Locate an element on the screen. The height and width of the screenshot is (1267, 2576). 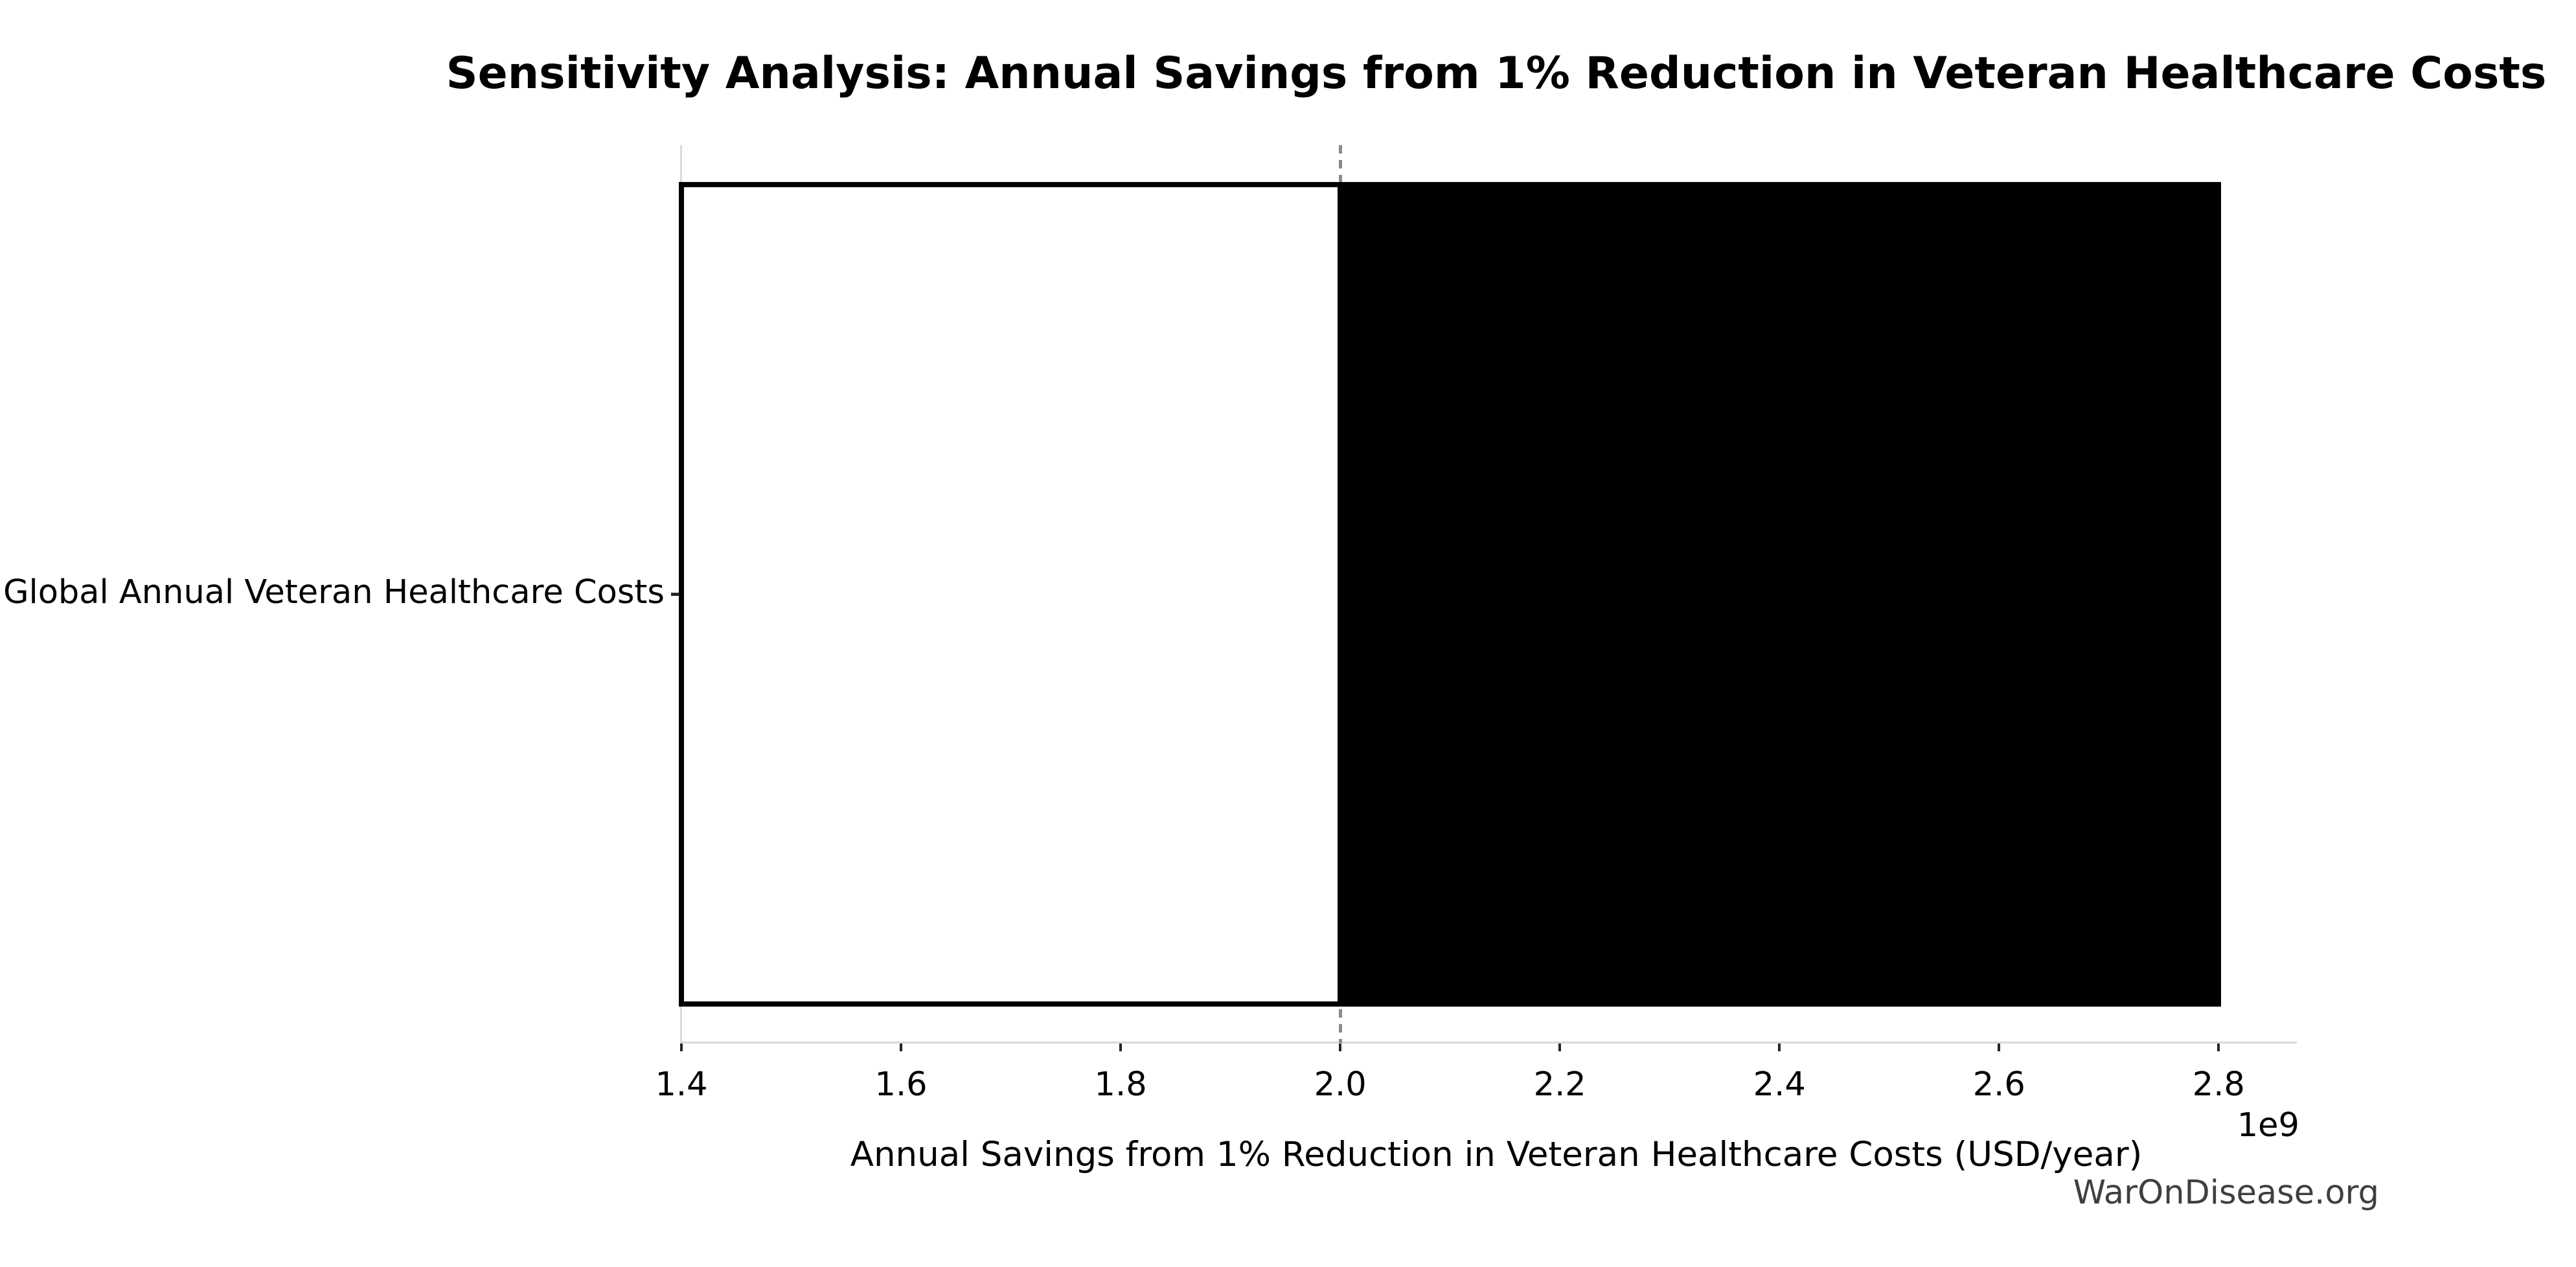
x-tick-label: 1.6 is located at coordinates (901, 1085).